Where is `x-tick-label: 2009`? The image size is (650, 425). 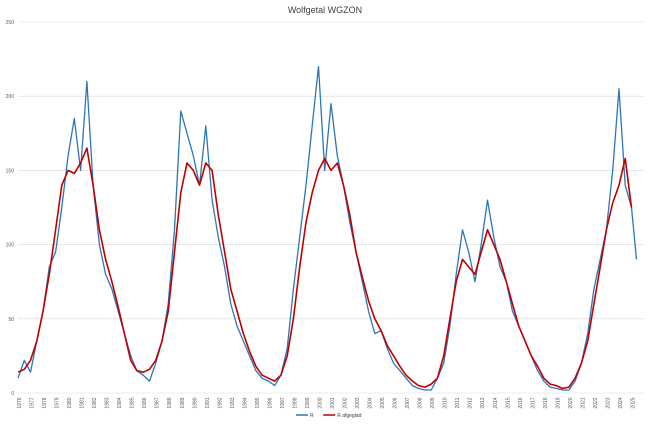
x-tick-label: 2009 is located at coordinates (433, 402).